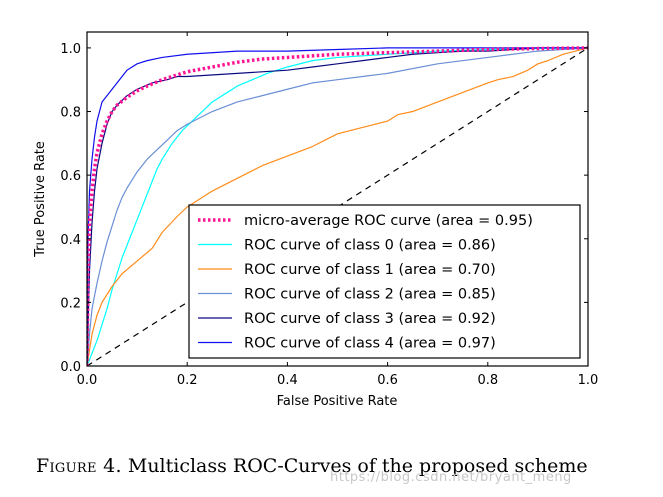 This screenshot has width=663, height=497. I want to click on legend-label-2: ROC curve of class 1 (area = 0.70), so click(370, 270).